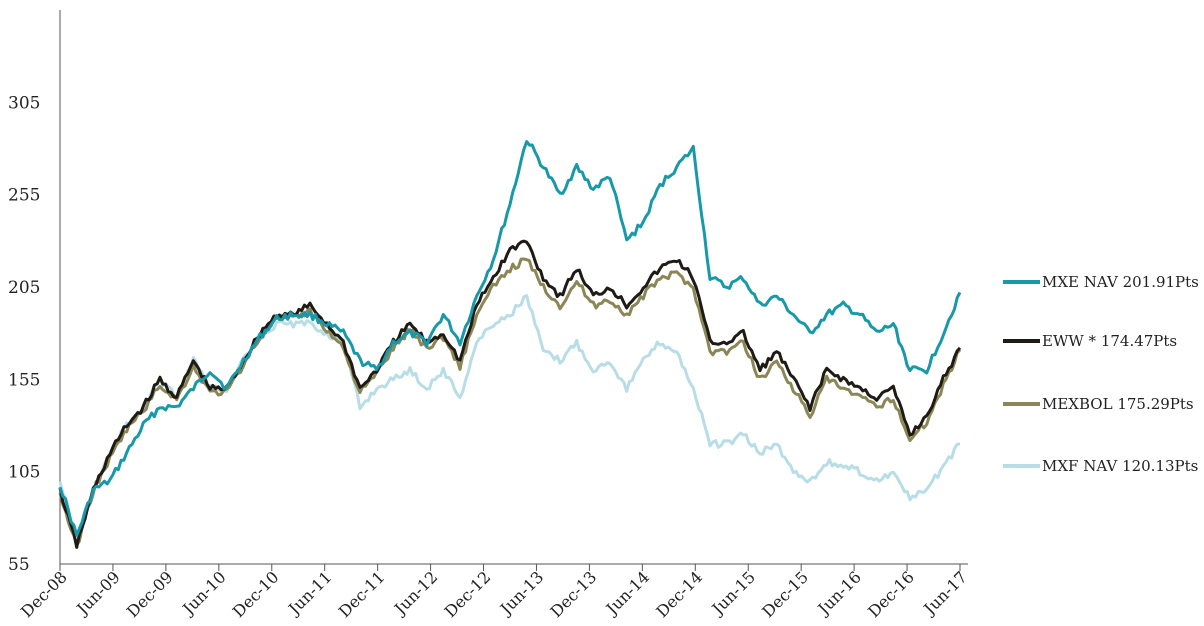 The width and height of the screenshot is (1204, 626). I want to click on y-tick-label: 55, so click(19, 565).